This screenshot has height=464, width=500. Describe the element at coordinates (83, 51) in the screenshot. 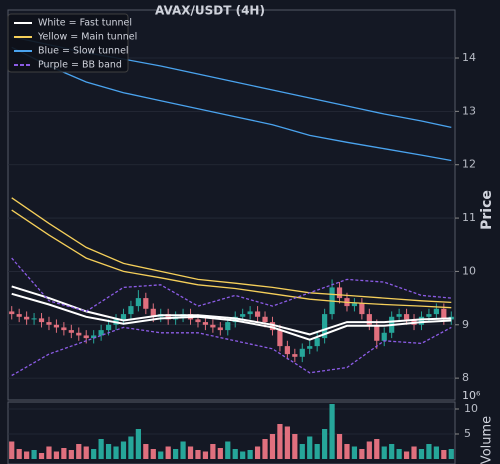

I see `legend-label: Blue = Slow tunnel` at that location.